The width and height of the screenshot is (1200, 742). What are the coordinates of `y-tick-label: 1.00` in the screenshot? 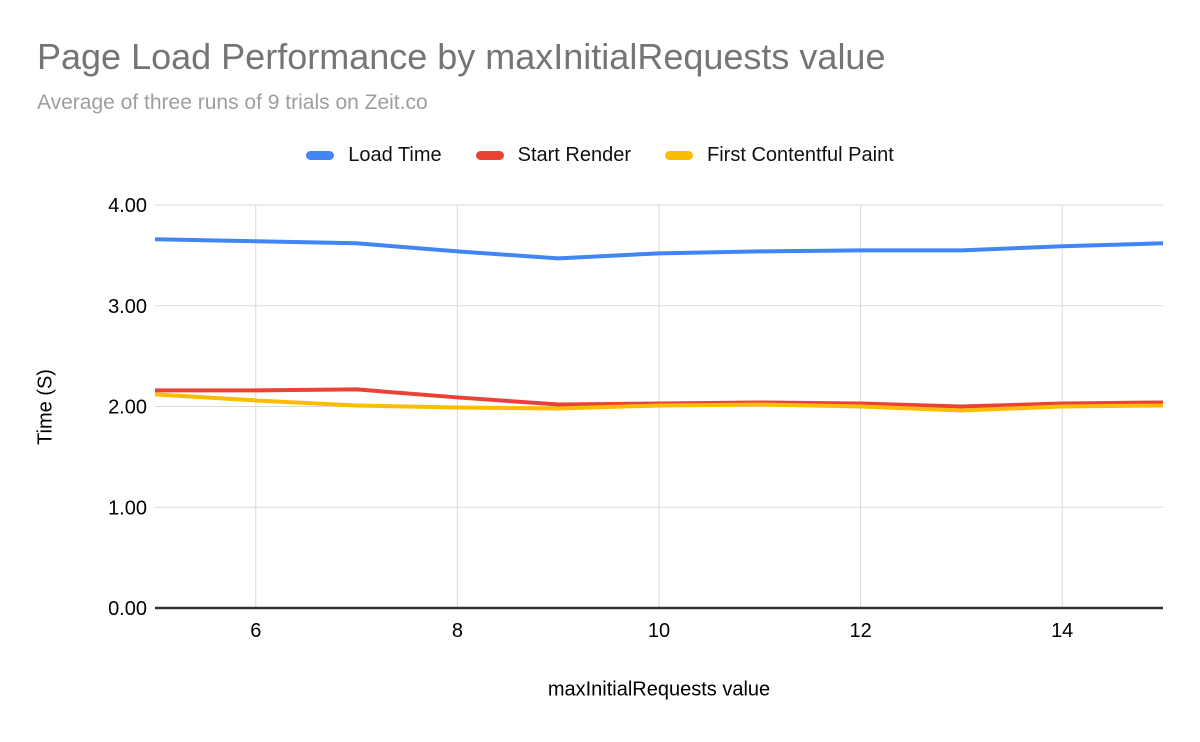 It's located at (127, 508).